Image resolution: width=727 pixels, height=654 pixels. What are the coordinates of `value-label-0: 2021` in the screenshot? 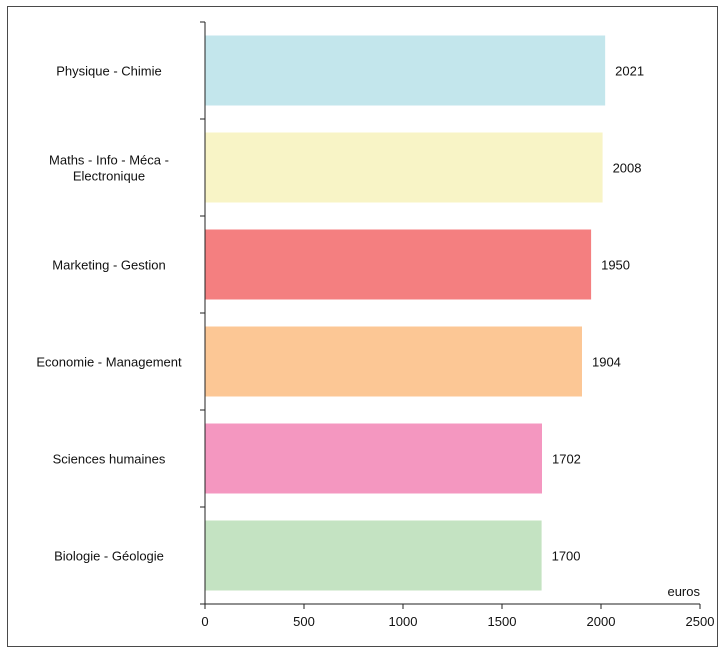 It's located at (629, 71).